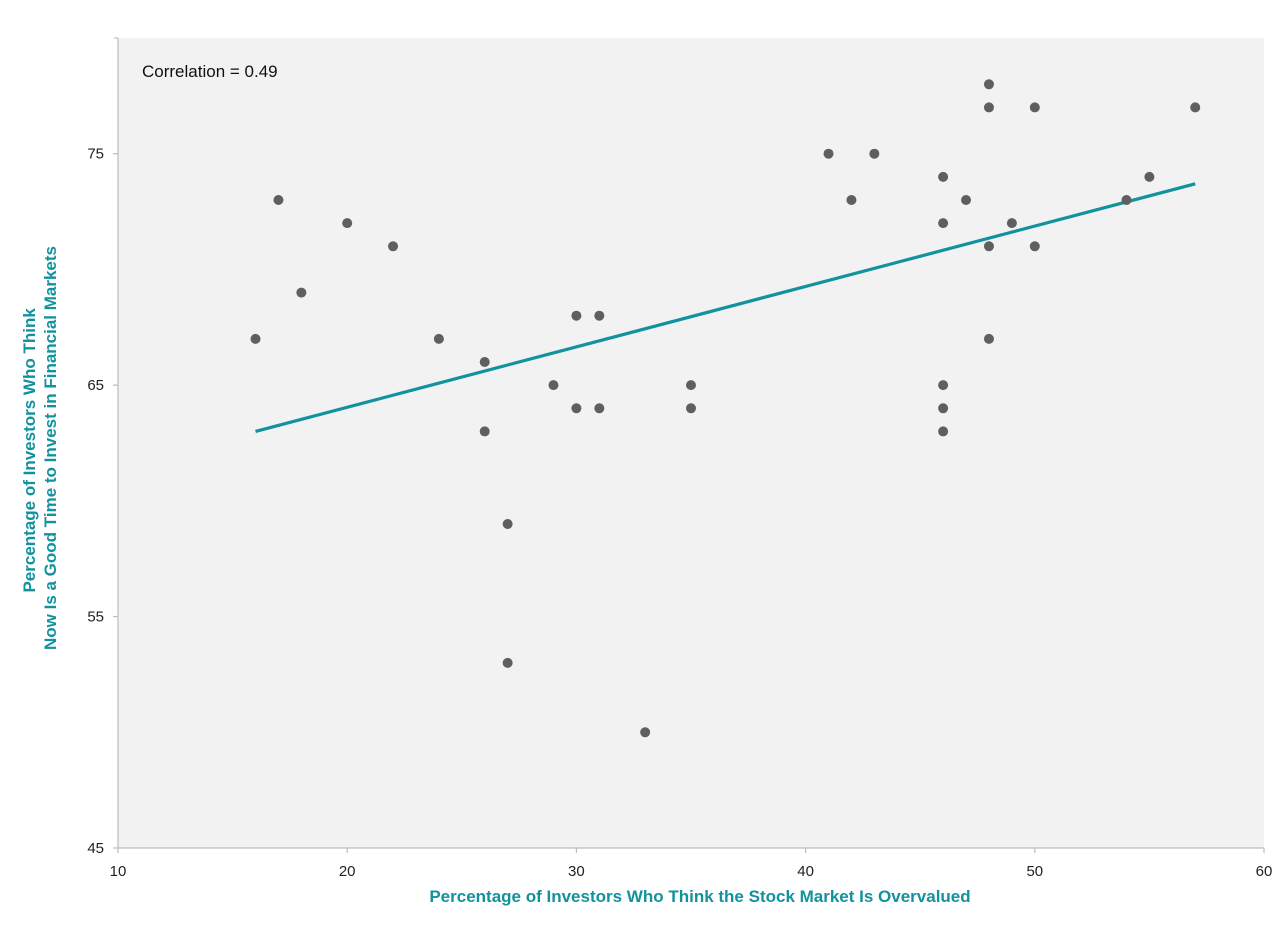  Describe the element at coordinates (95, 154) in the screenshot. I see `y-tick-label: 75` at that location.